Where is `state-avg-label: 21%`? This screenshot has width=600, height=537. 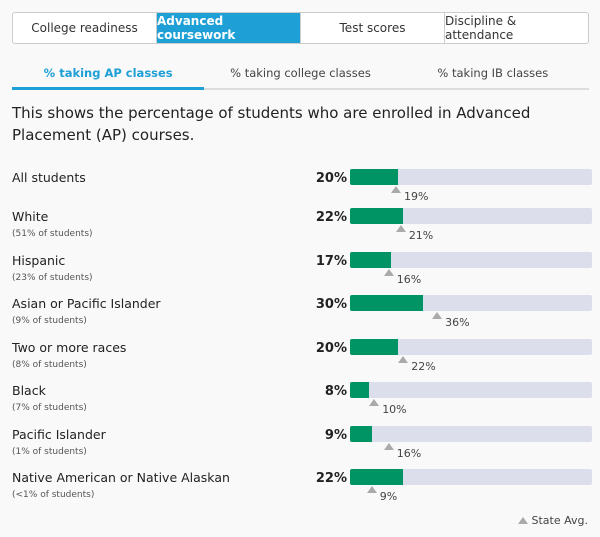 state-avg-label: 21% is located at coordinates (421, 235).